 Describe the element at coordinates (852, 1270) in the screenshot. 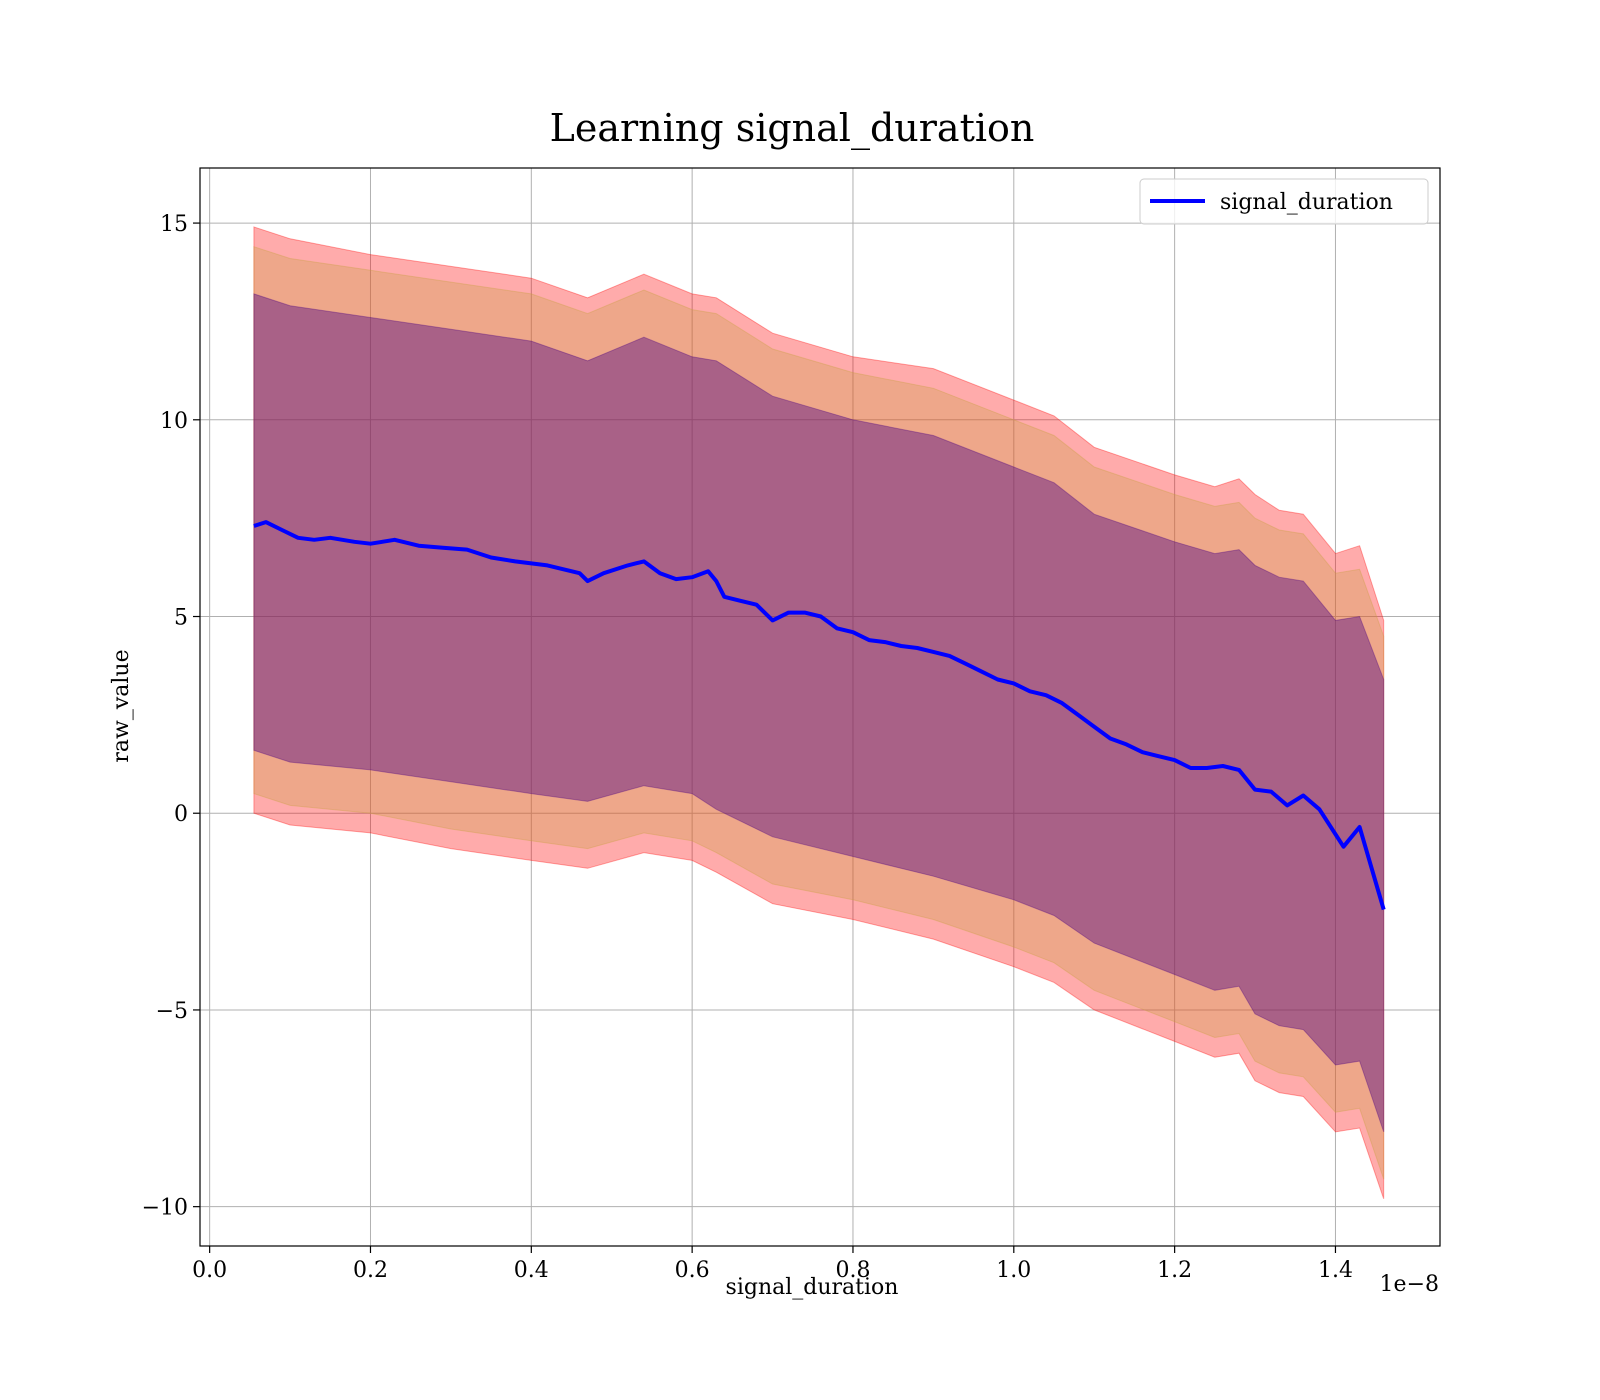

I see `x-tick-label: 0.8` at that location.